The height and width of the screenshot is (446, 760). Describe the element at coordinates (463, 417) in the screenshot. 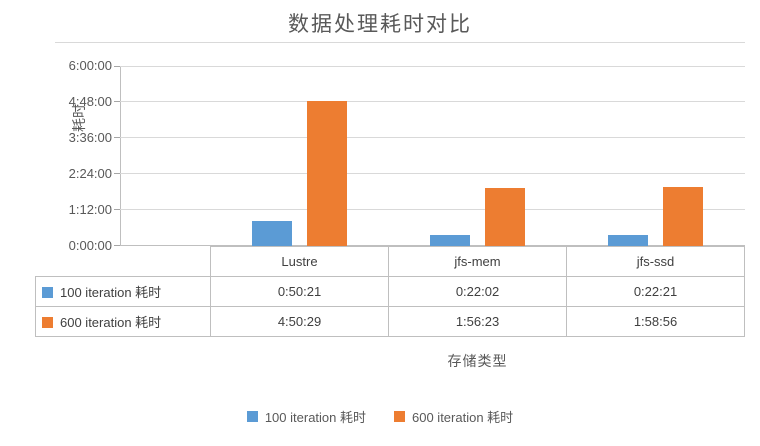

I see `legend-label: 600 iteration 耗时` at that location.